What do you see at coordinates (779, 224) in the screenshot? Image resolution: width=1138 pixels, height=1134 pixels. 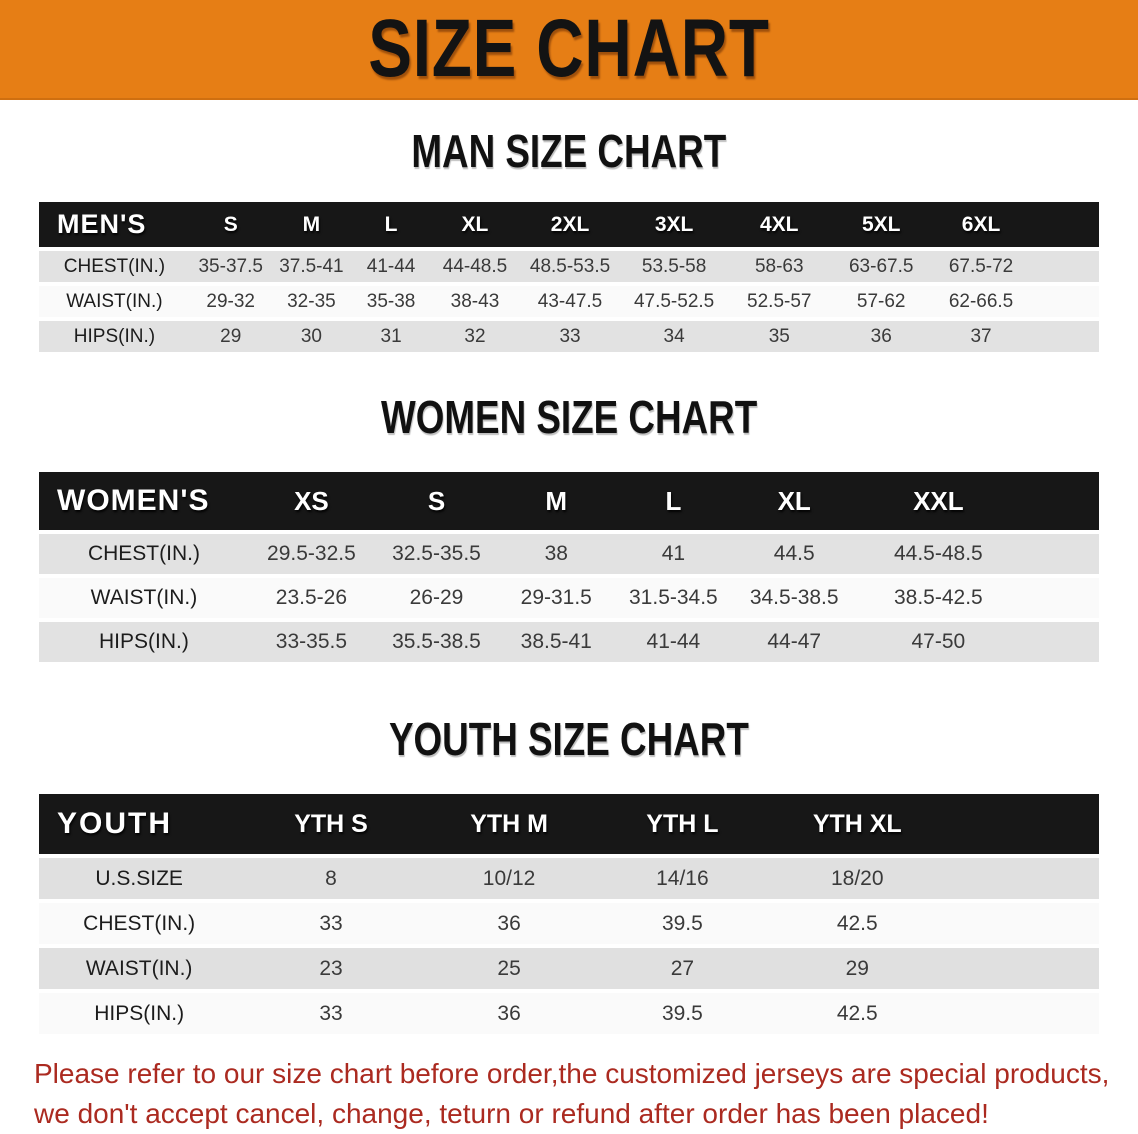 I see `mens-size-column-header: 4XL` at bounding box center [779, 224].